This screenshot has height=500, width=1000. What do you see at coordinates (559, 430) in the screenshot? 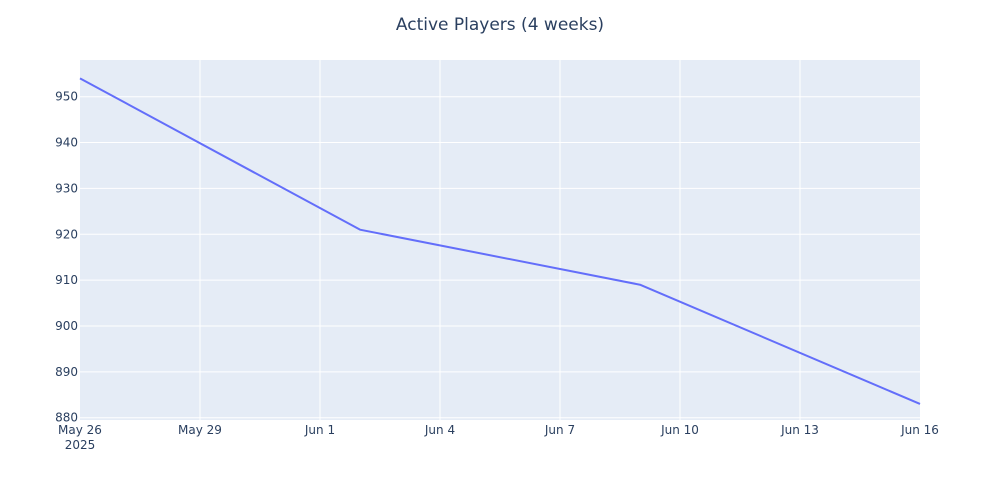
I see `x-tick-label: Jun 7` at bounding box center [559, 430].